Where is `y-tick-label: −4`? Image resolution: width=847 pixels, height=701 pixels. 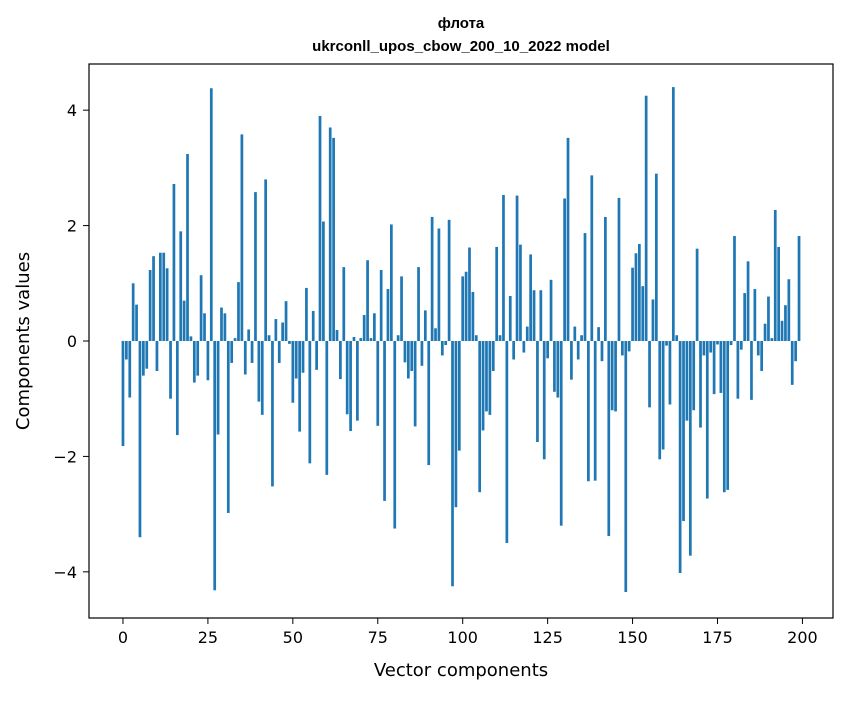 y-tick-label: −4 is located at coordinates (65, 572).